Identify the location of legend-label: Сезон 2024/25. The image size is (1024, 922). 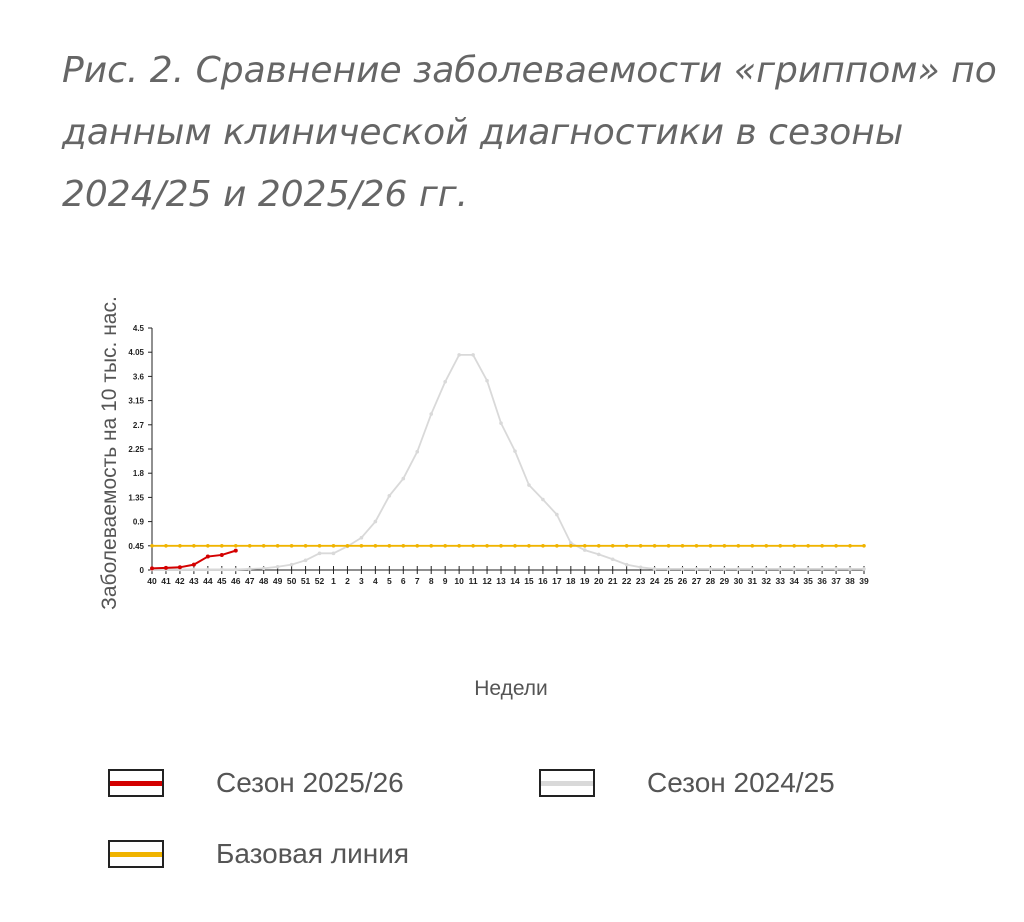
(741, 782).